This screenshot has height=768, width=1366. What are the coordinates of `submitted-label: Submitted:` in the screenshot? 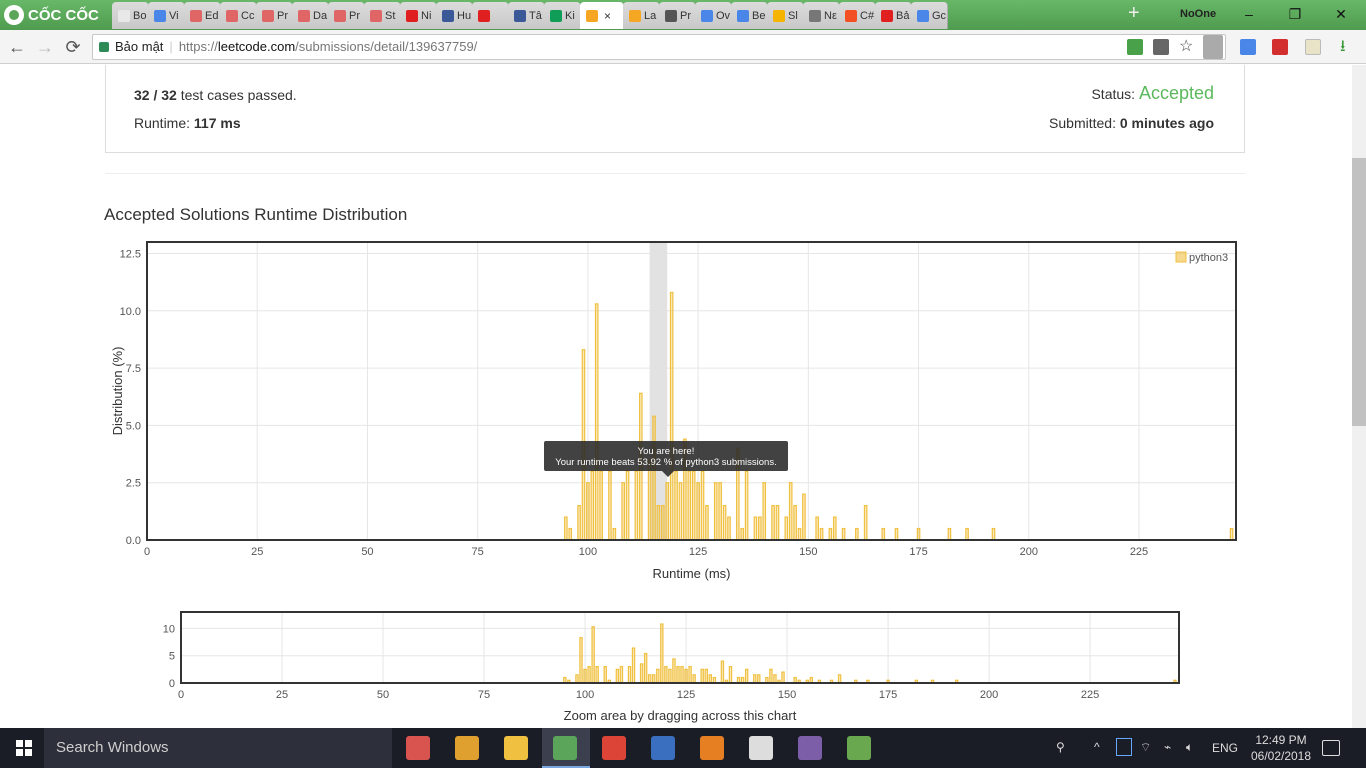 It's located at (1084, 123).